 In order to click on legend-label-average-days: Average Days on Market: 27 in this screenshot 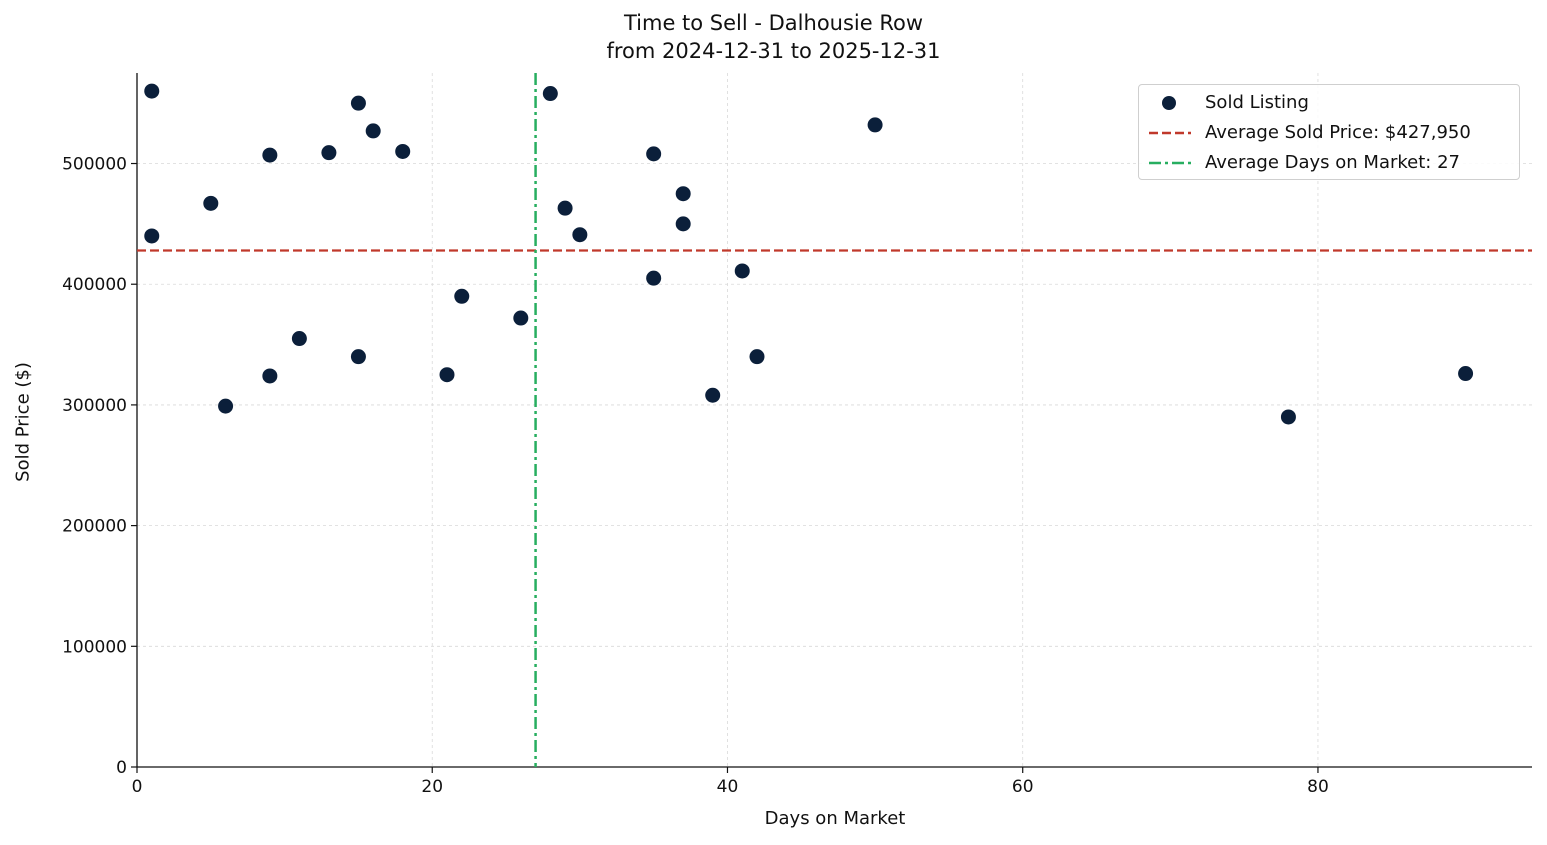, I will do `click(1332, 162)`.